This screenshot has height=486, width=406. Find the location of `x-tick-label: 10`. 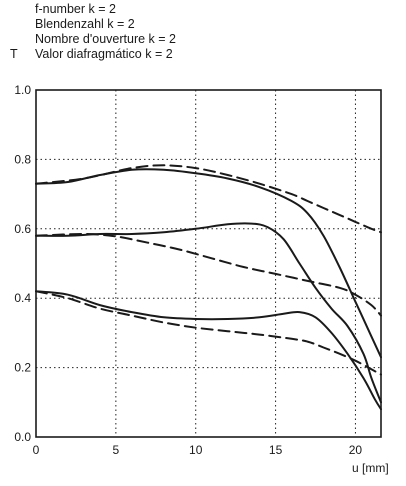

x-tick-label: 10 is located at coordinates (196, 450).